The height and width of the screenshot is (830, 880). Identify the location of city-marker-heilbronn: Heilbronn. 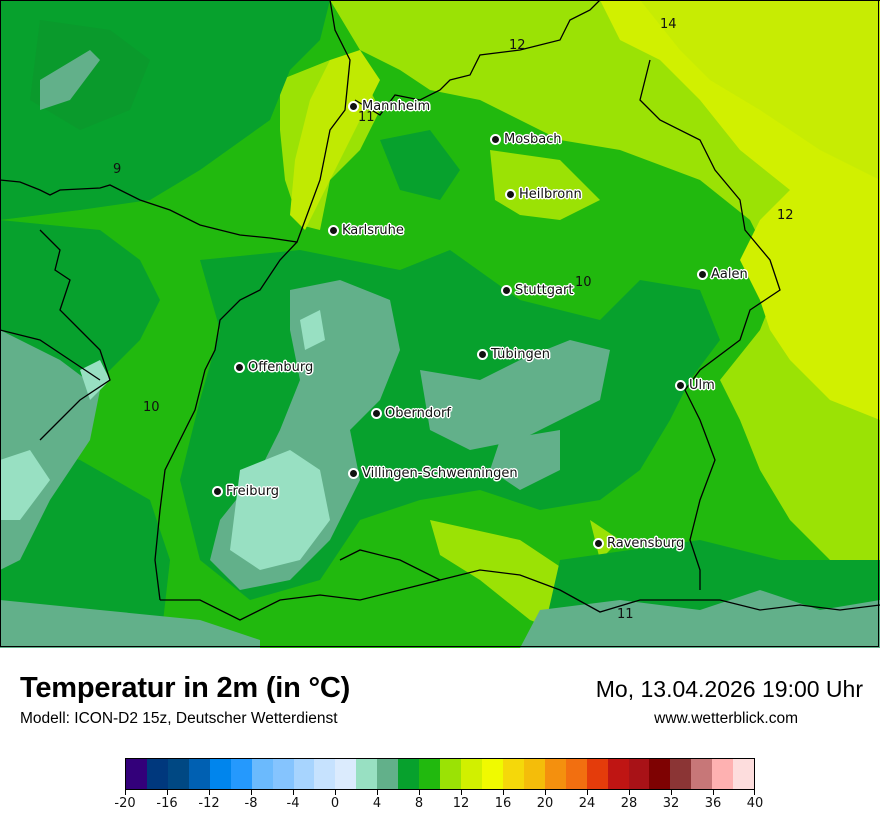
(543, 194).